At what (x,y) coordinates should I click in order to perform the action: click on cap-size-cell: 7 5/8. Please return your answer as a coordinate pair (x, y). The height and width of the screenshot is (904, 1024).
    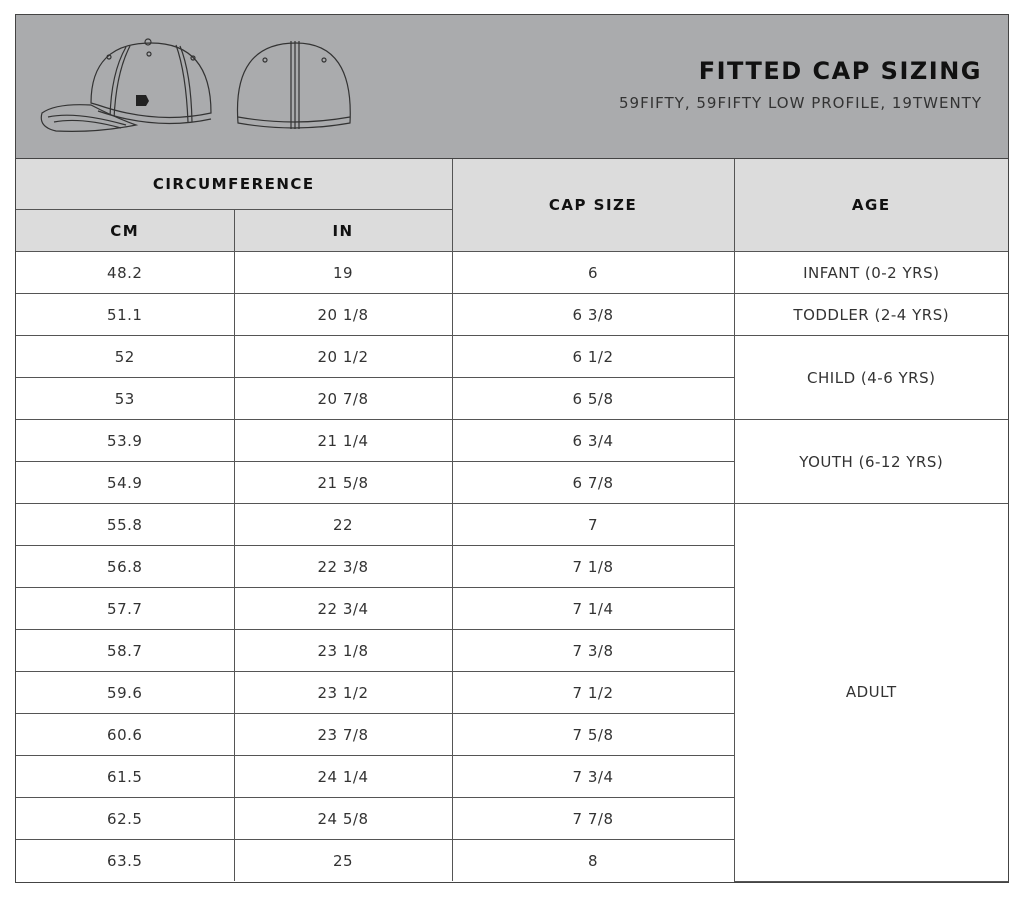
    Looking at the image, I should click on (593, 734).